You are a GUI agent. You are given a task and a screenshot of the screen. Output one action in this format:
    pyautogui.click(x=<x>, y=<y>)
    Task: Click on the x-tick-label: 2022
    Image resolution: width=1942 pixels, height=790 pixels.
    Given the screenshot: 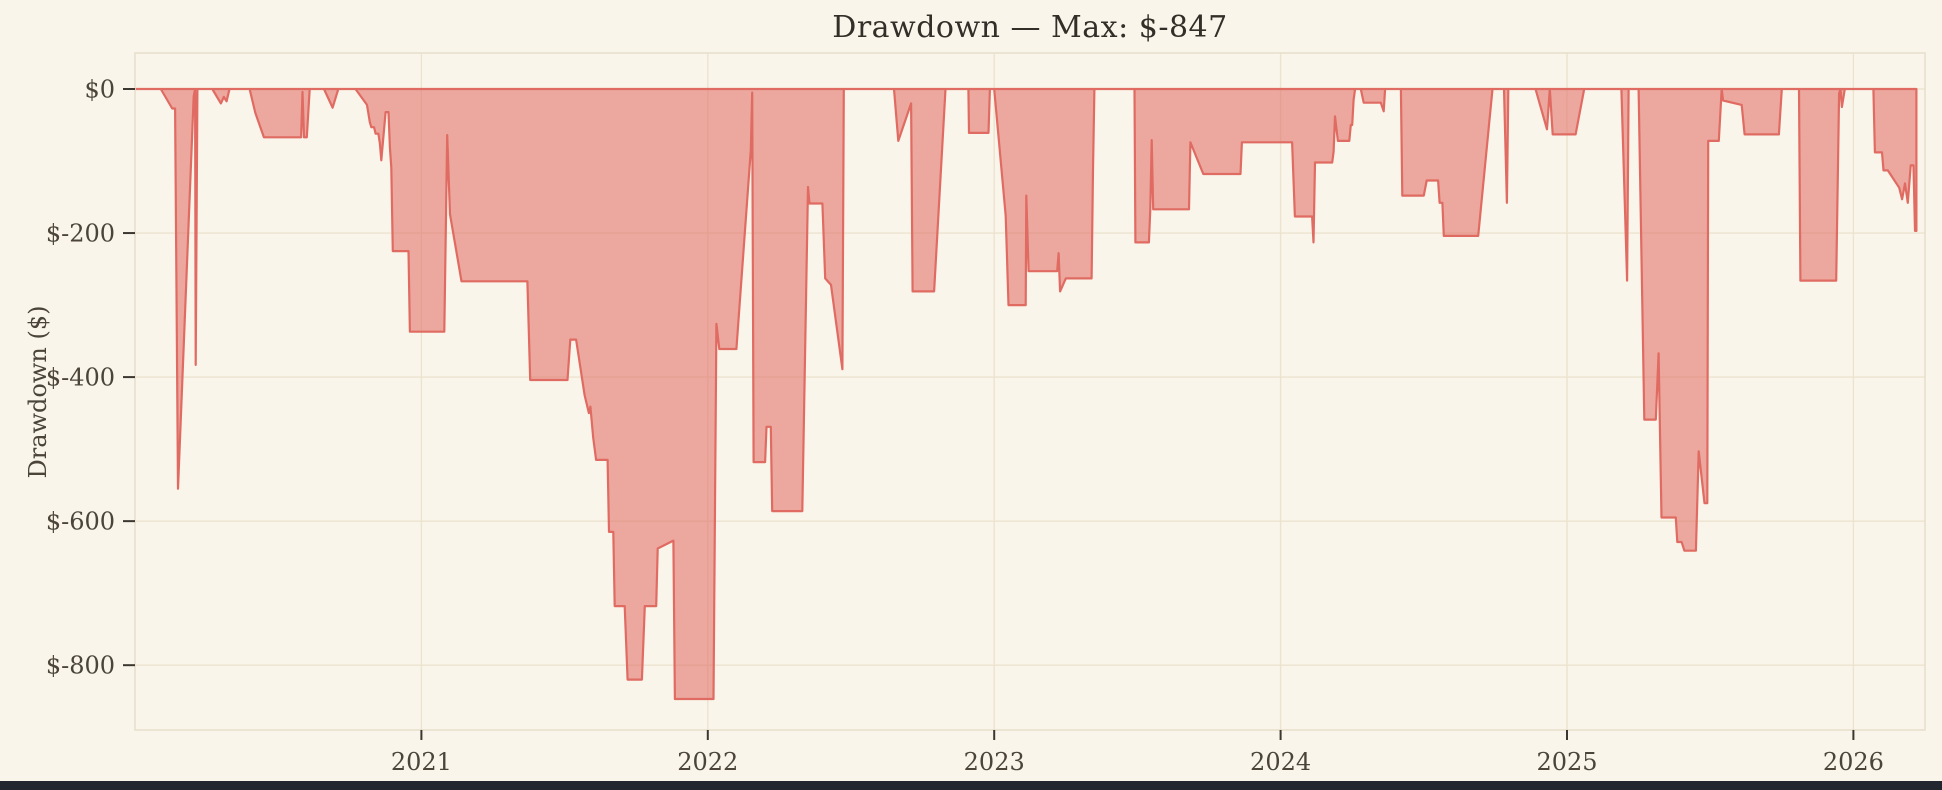 What is the action you would take?
    pyautogui.click(x=707, y=762)
    